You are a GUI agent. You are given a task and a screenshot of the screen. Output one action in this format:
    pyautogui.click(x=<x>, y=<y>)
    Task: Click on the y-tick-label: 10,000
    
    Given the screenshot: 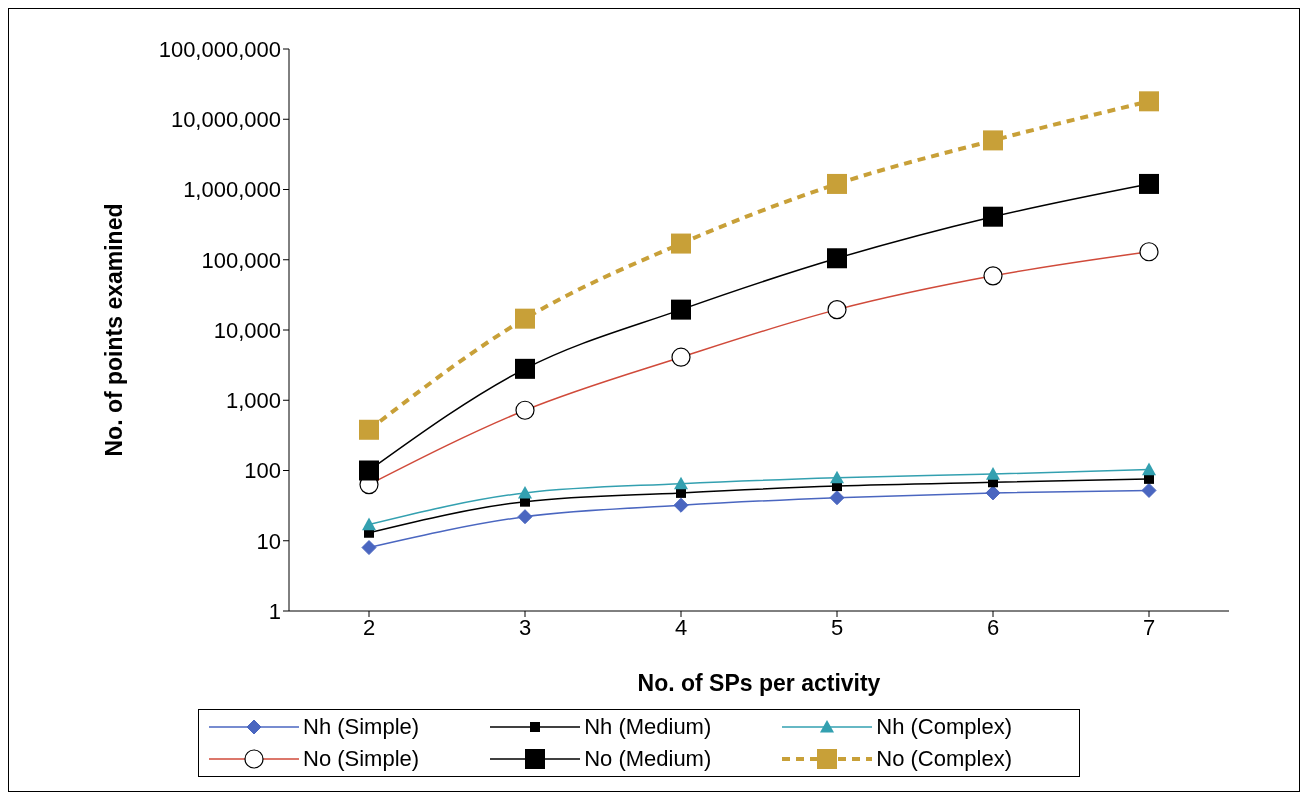 What is the action you would take?
    pyautogui.click(x=247, y=330)
    